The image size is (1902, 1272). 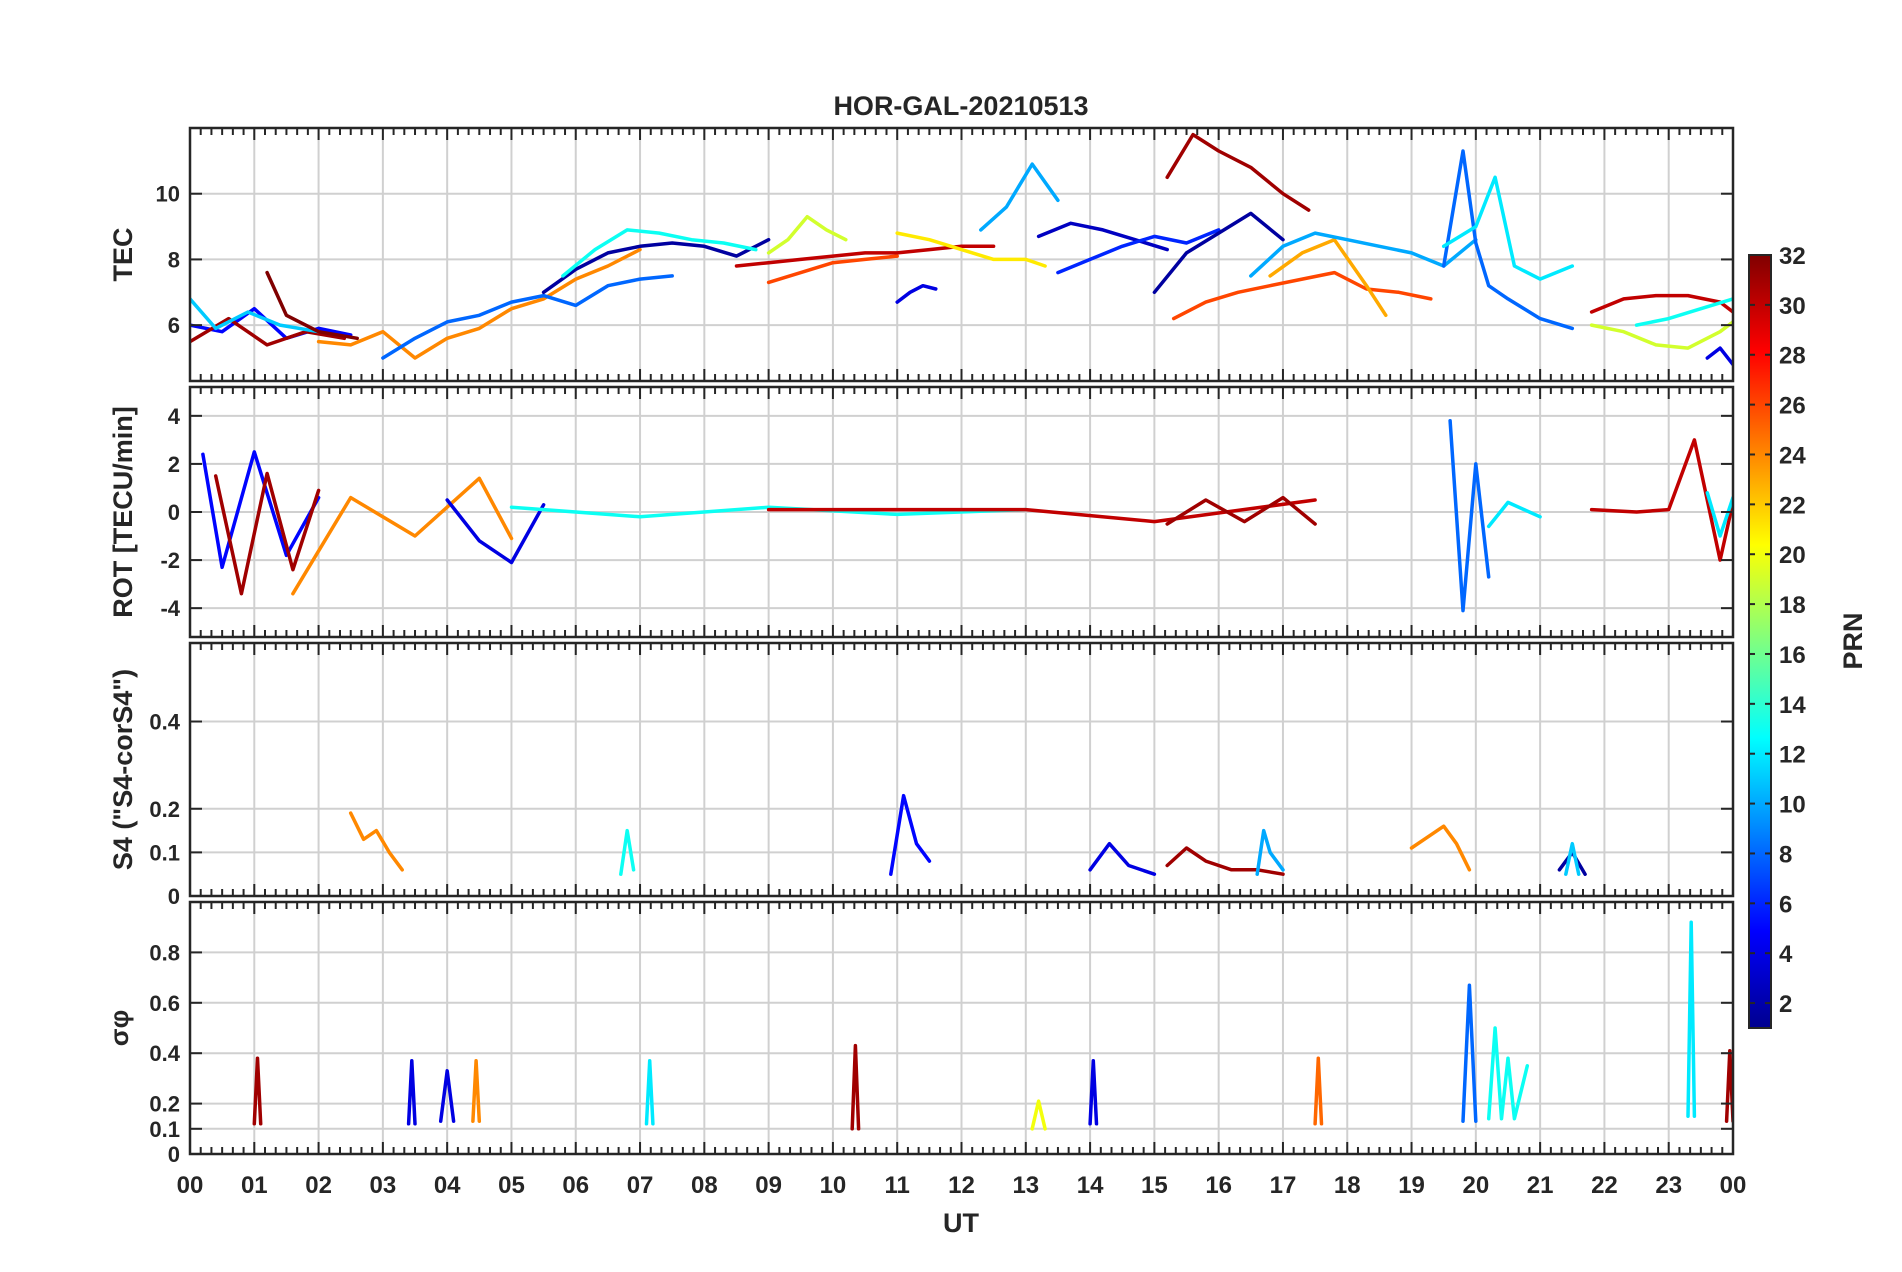 What do you see at coordinates (447, 1185) in the screenshot?
I see `x-tick-label: 04` at bounding box center [447, 1185].